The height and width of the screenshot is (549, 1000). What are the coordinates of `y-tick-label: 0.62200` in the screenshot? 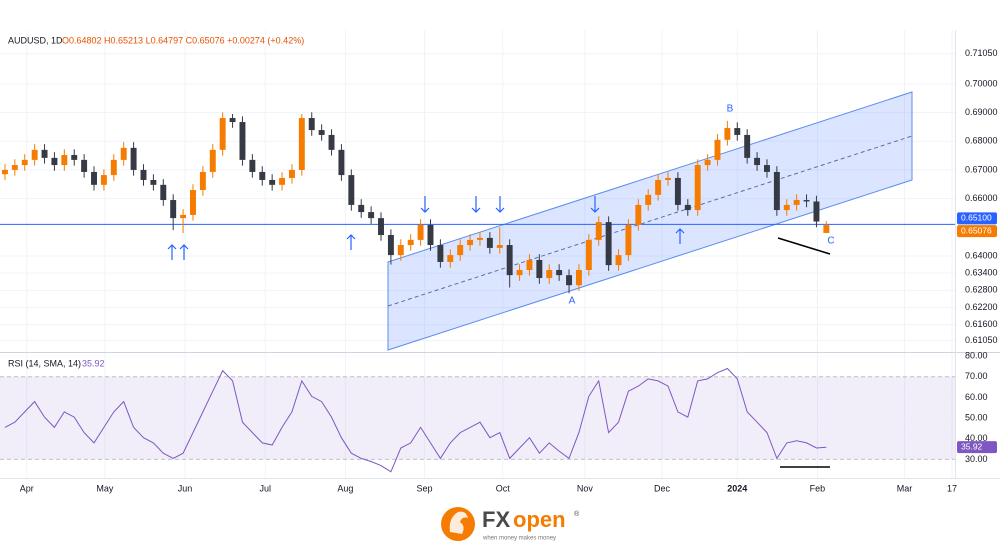 It's located at (981, 307).